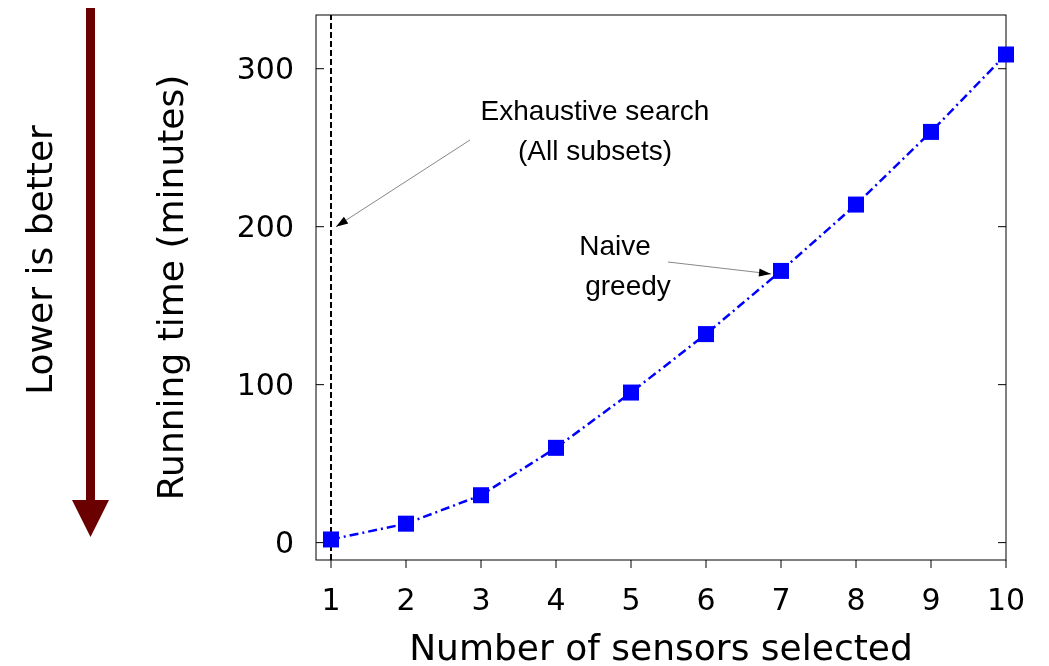  What do you see at coordinates (625, 265) in the screenshot?
I see `series-label: Naive greedy` at bounding box center [625, 265].